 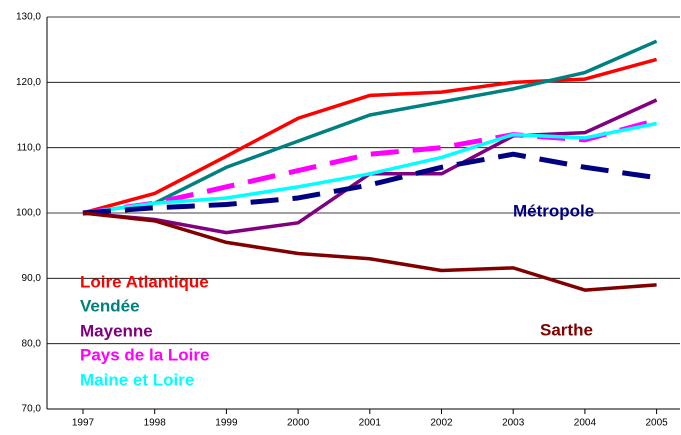 What do you see at coordinates (441, 423) in the screenshot?
I see `x-tick-label: 2002` at bounding box center [441, 423].